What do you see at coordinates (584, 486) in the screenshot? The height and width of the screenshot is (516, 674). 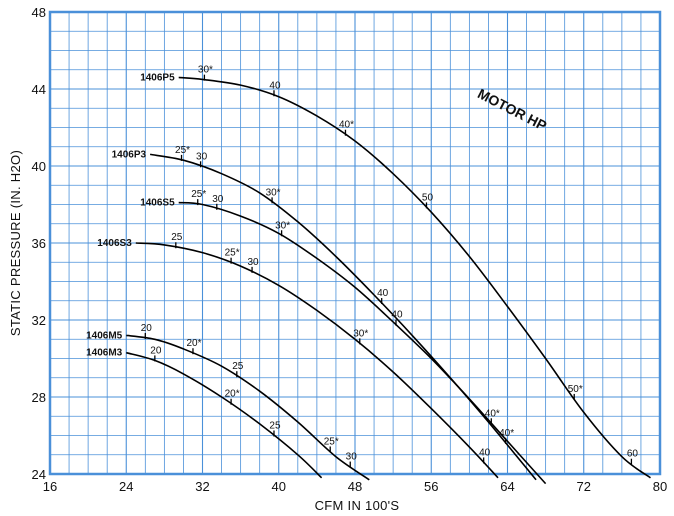 I see `x-tick-label: 72` at bounding box center [584, 486].